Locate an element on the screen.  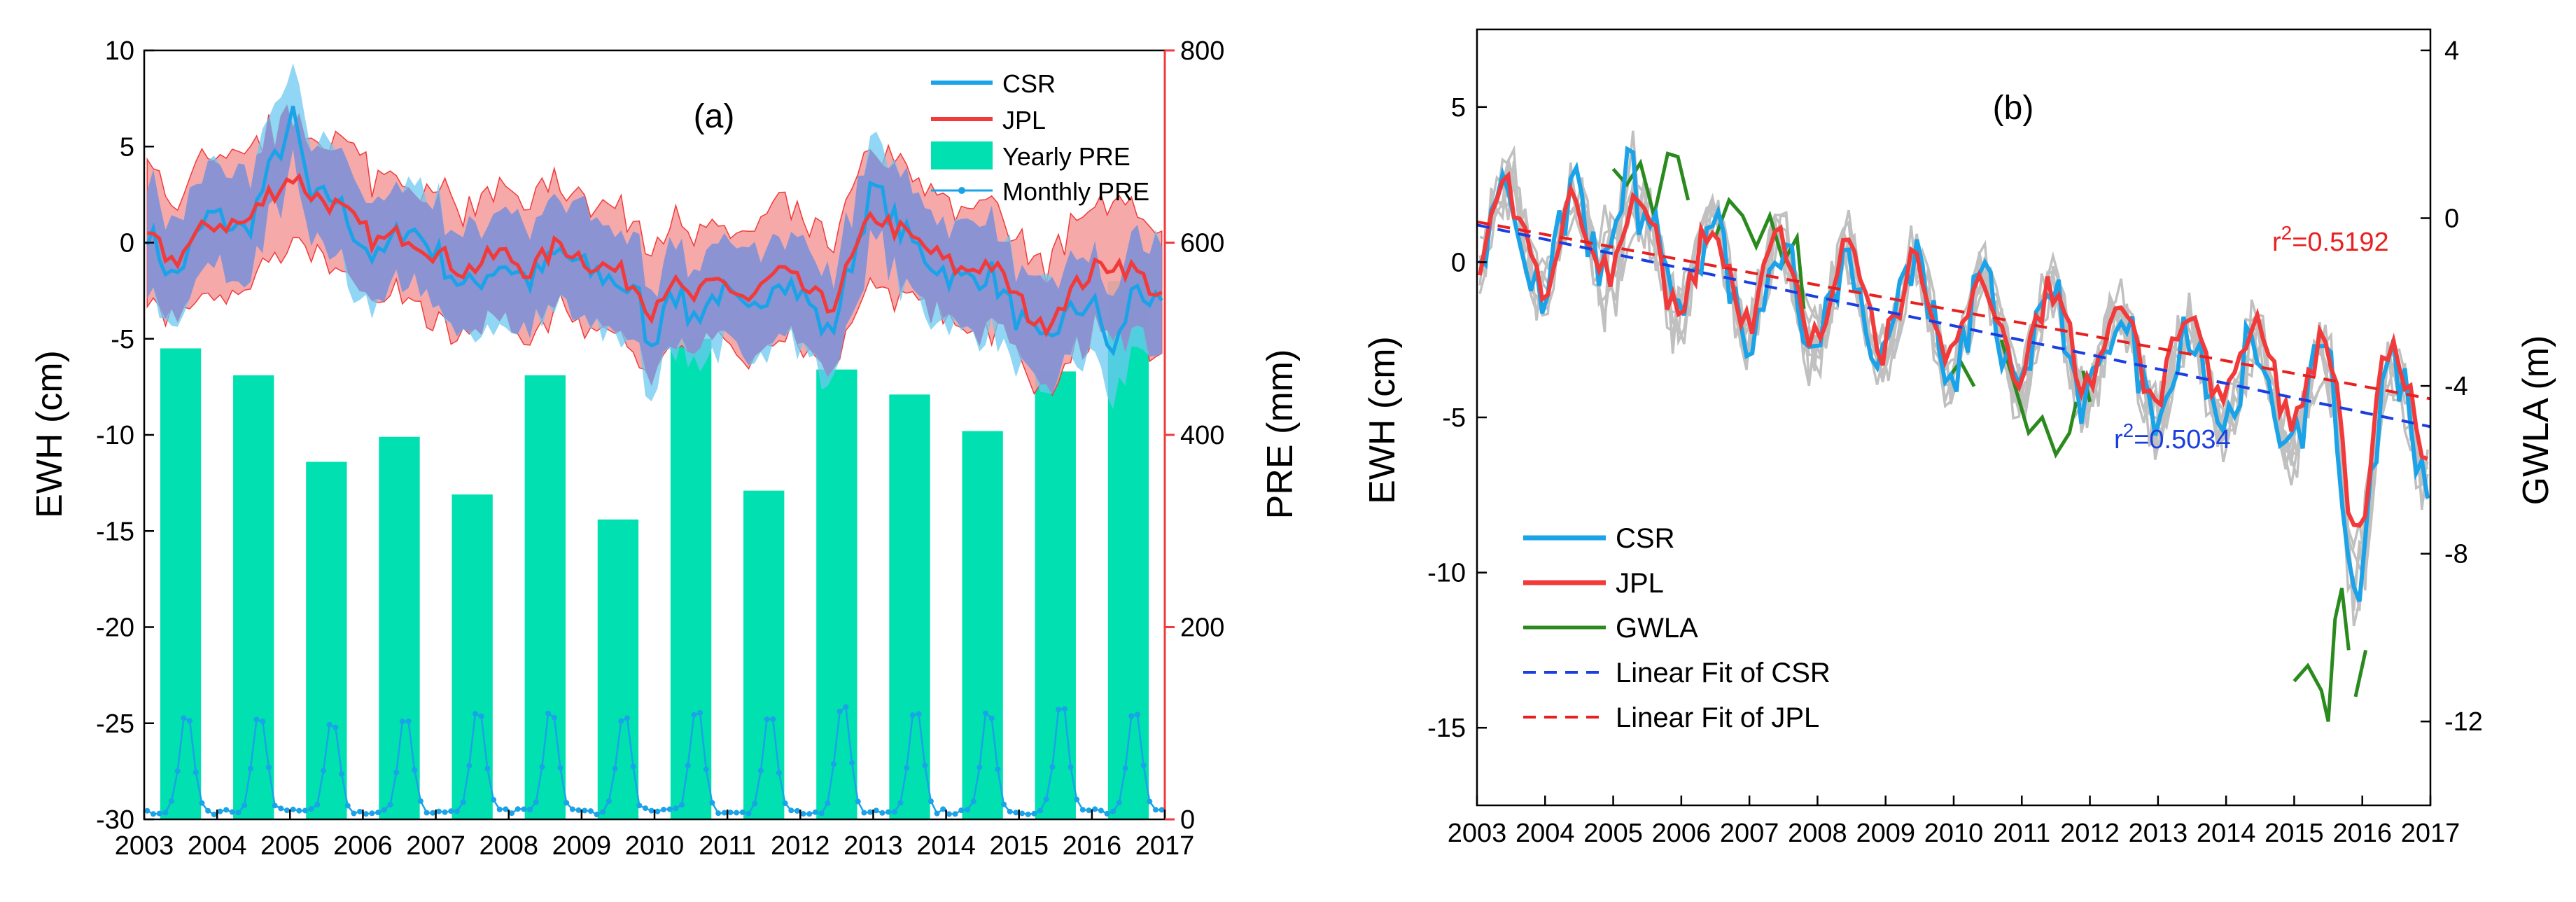
panel-b-right-tick-label: -12 is located at coordinates (2463, 722).